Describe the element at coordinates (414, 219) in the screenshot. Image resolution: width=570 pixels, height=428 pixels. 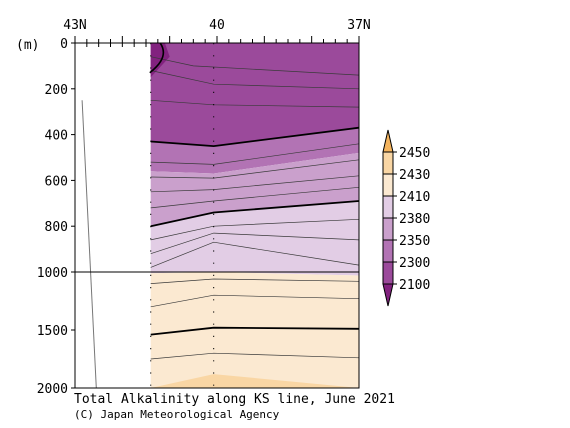
I see `colorbar-label: 2380` at that location.